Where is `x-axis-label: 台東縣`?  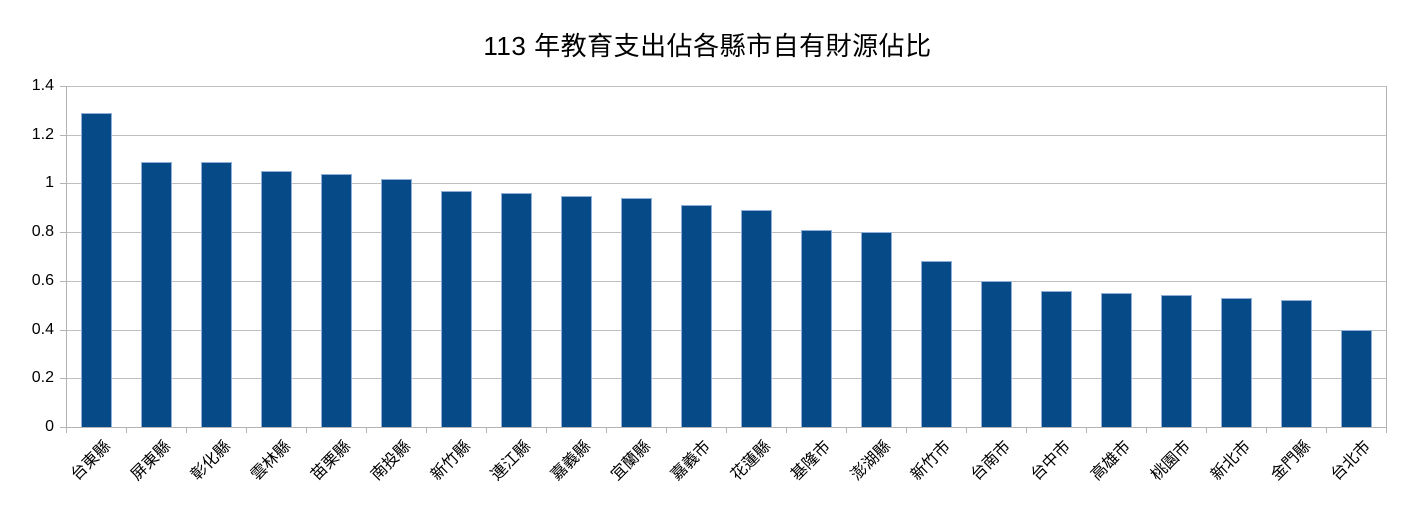
x-axis-label: 台東縣 is located at coordinates (91, 461).